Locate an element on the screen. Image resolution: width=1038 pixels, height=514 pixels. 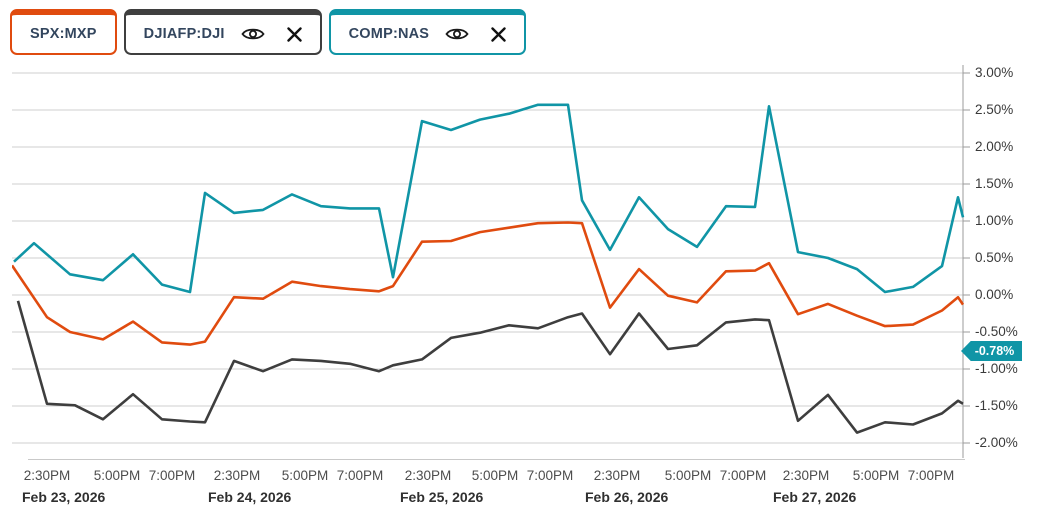
legend-chip-comp-nas: COMP:NAS is located at coordinates (427, 32).